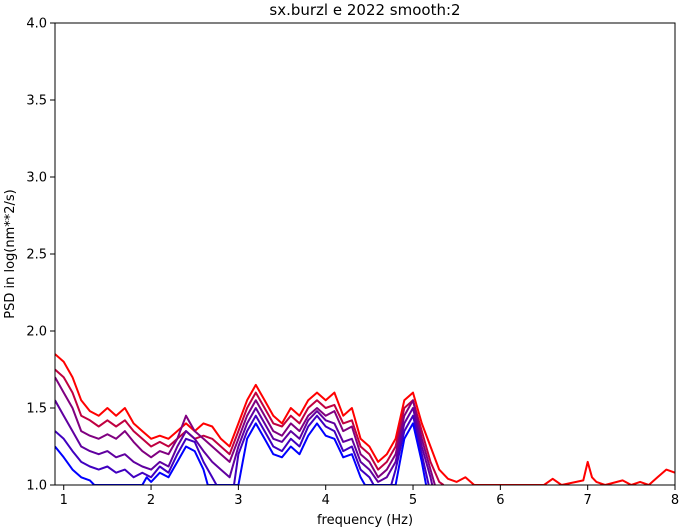 This screenshot has width=682, height=531. I want to click on x-tick-label: 7, so click(588, 500).